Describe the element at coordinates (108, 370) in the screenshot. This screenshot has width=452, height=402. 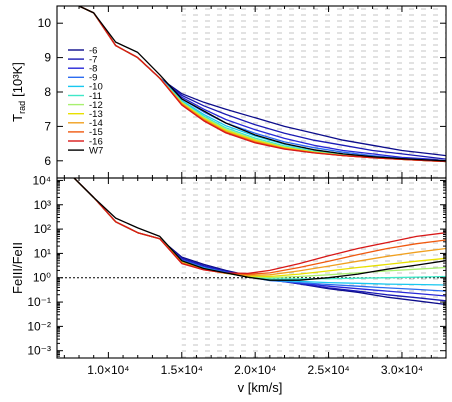
I see `x-tick-label: 1.0×10⁴` at that location.